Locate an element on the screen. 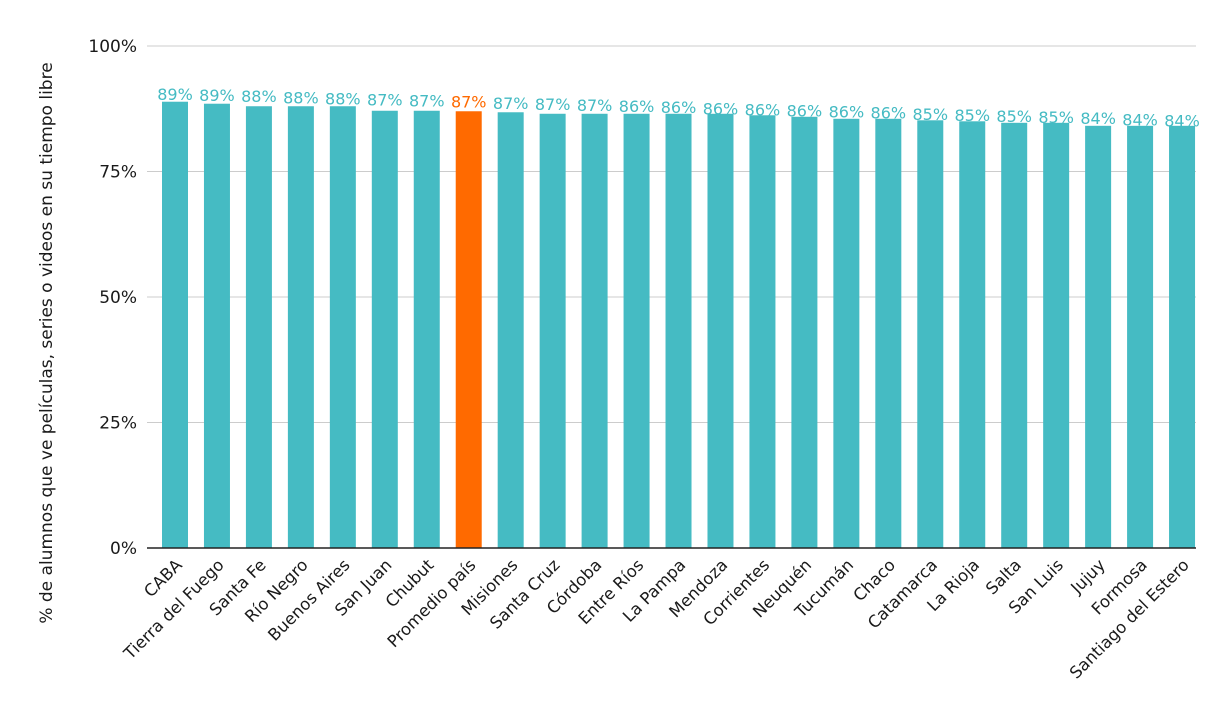 This screenshot has height=726, width=1230. y-tick-label: 100% is located at coordinates (112, 47).